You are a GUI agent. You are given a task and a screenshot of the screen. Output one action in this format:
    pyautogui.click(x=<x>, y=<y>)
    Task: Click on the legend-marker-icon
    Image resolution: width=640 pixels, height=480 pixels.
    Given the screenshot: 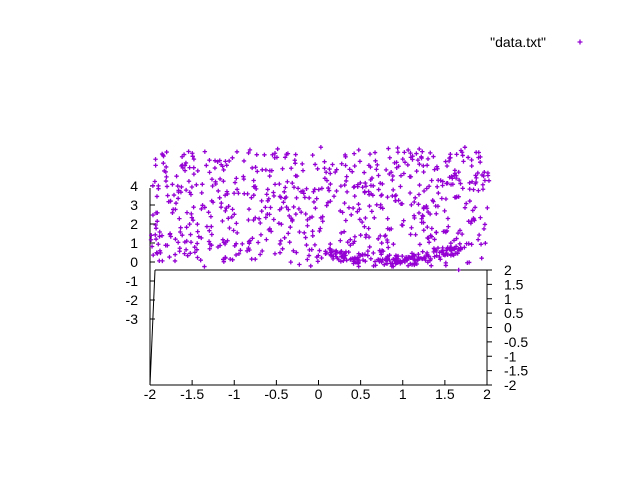 What is the action you would take?
    pyautogui.click(x=580, y=42)
    